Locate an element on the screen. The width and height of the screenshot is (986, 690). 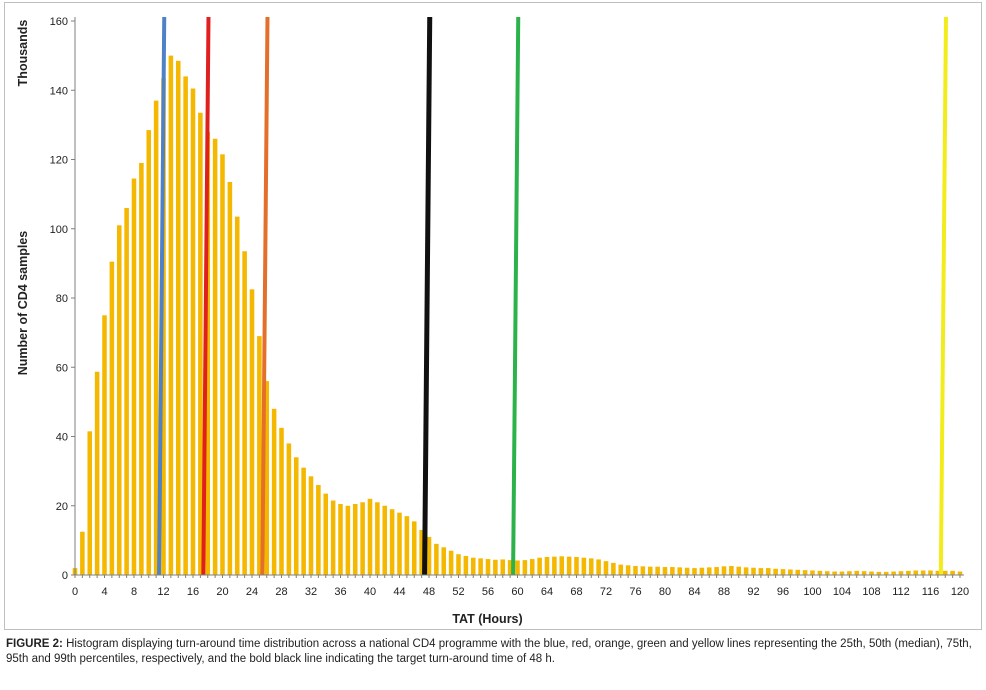
x-tick-label: 88 is located at coordinates (724, 592).